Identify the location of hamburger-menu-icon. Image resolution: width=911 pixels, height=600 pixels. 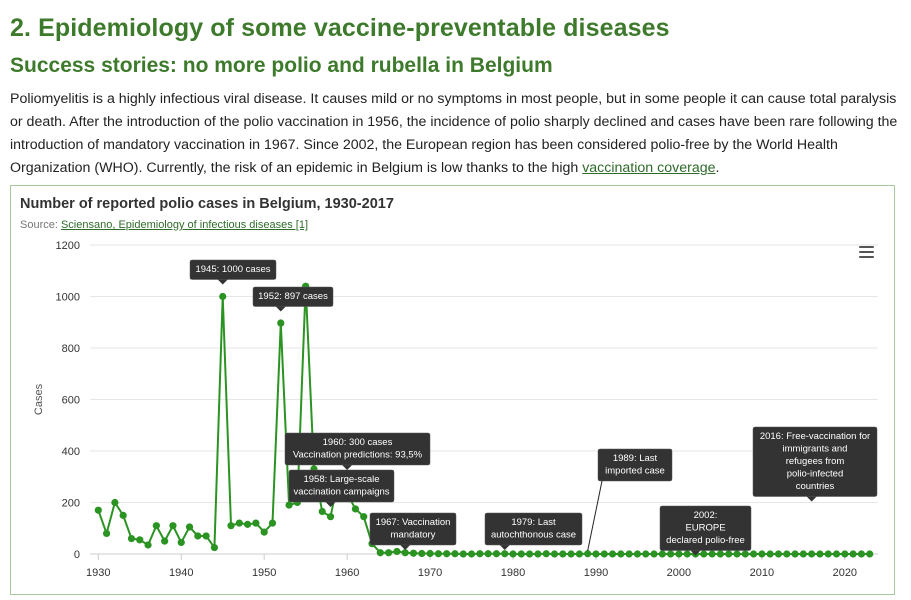
(866, 252).